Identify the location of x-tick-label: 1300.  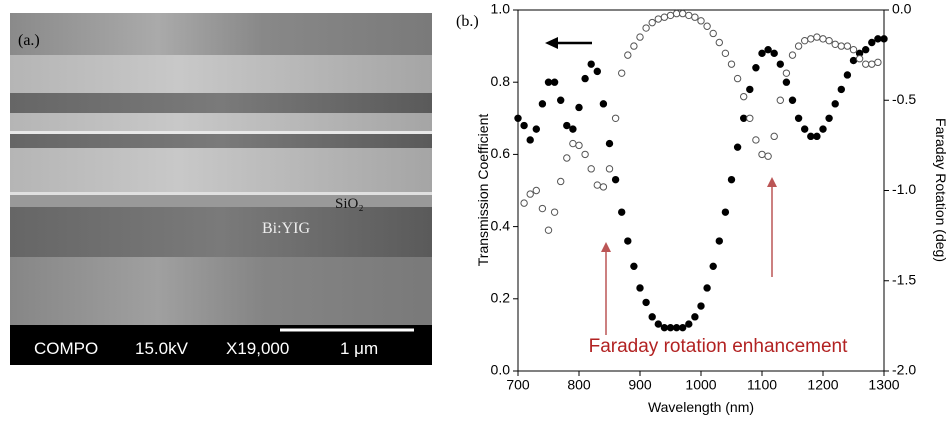
(883, 385).